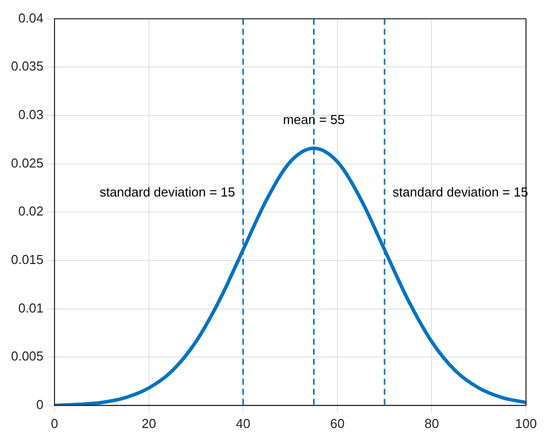 Image resolution: width=548 pixels, height=443 pixels. I want to click on y-tick-label: 0, so click(40, 404).